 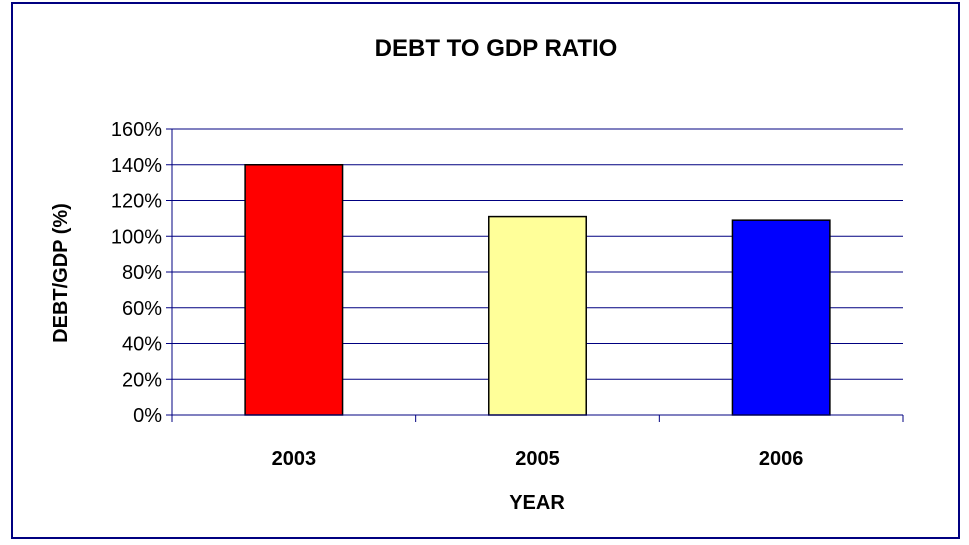 I want to click on y-tick-label: 40%, so click(x=142, y=345).